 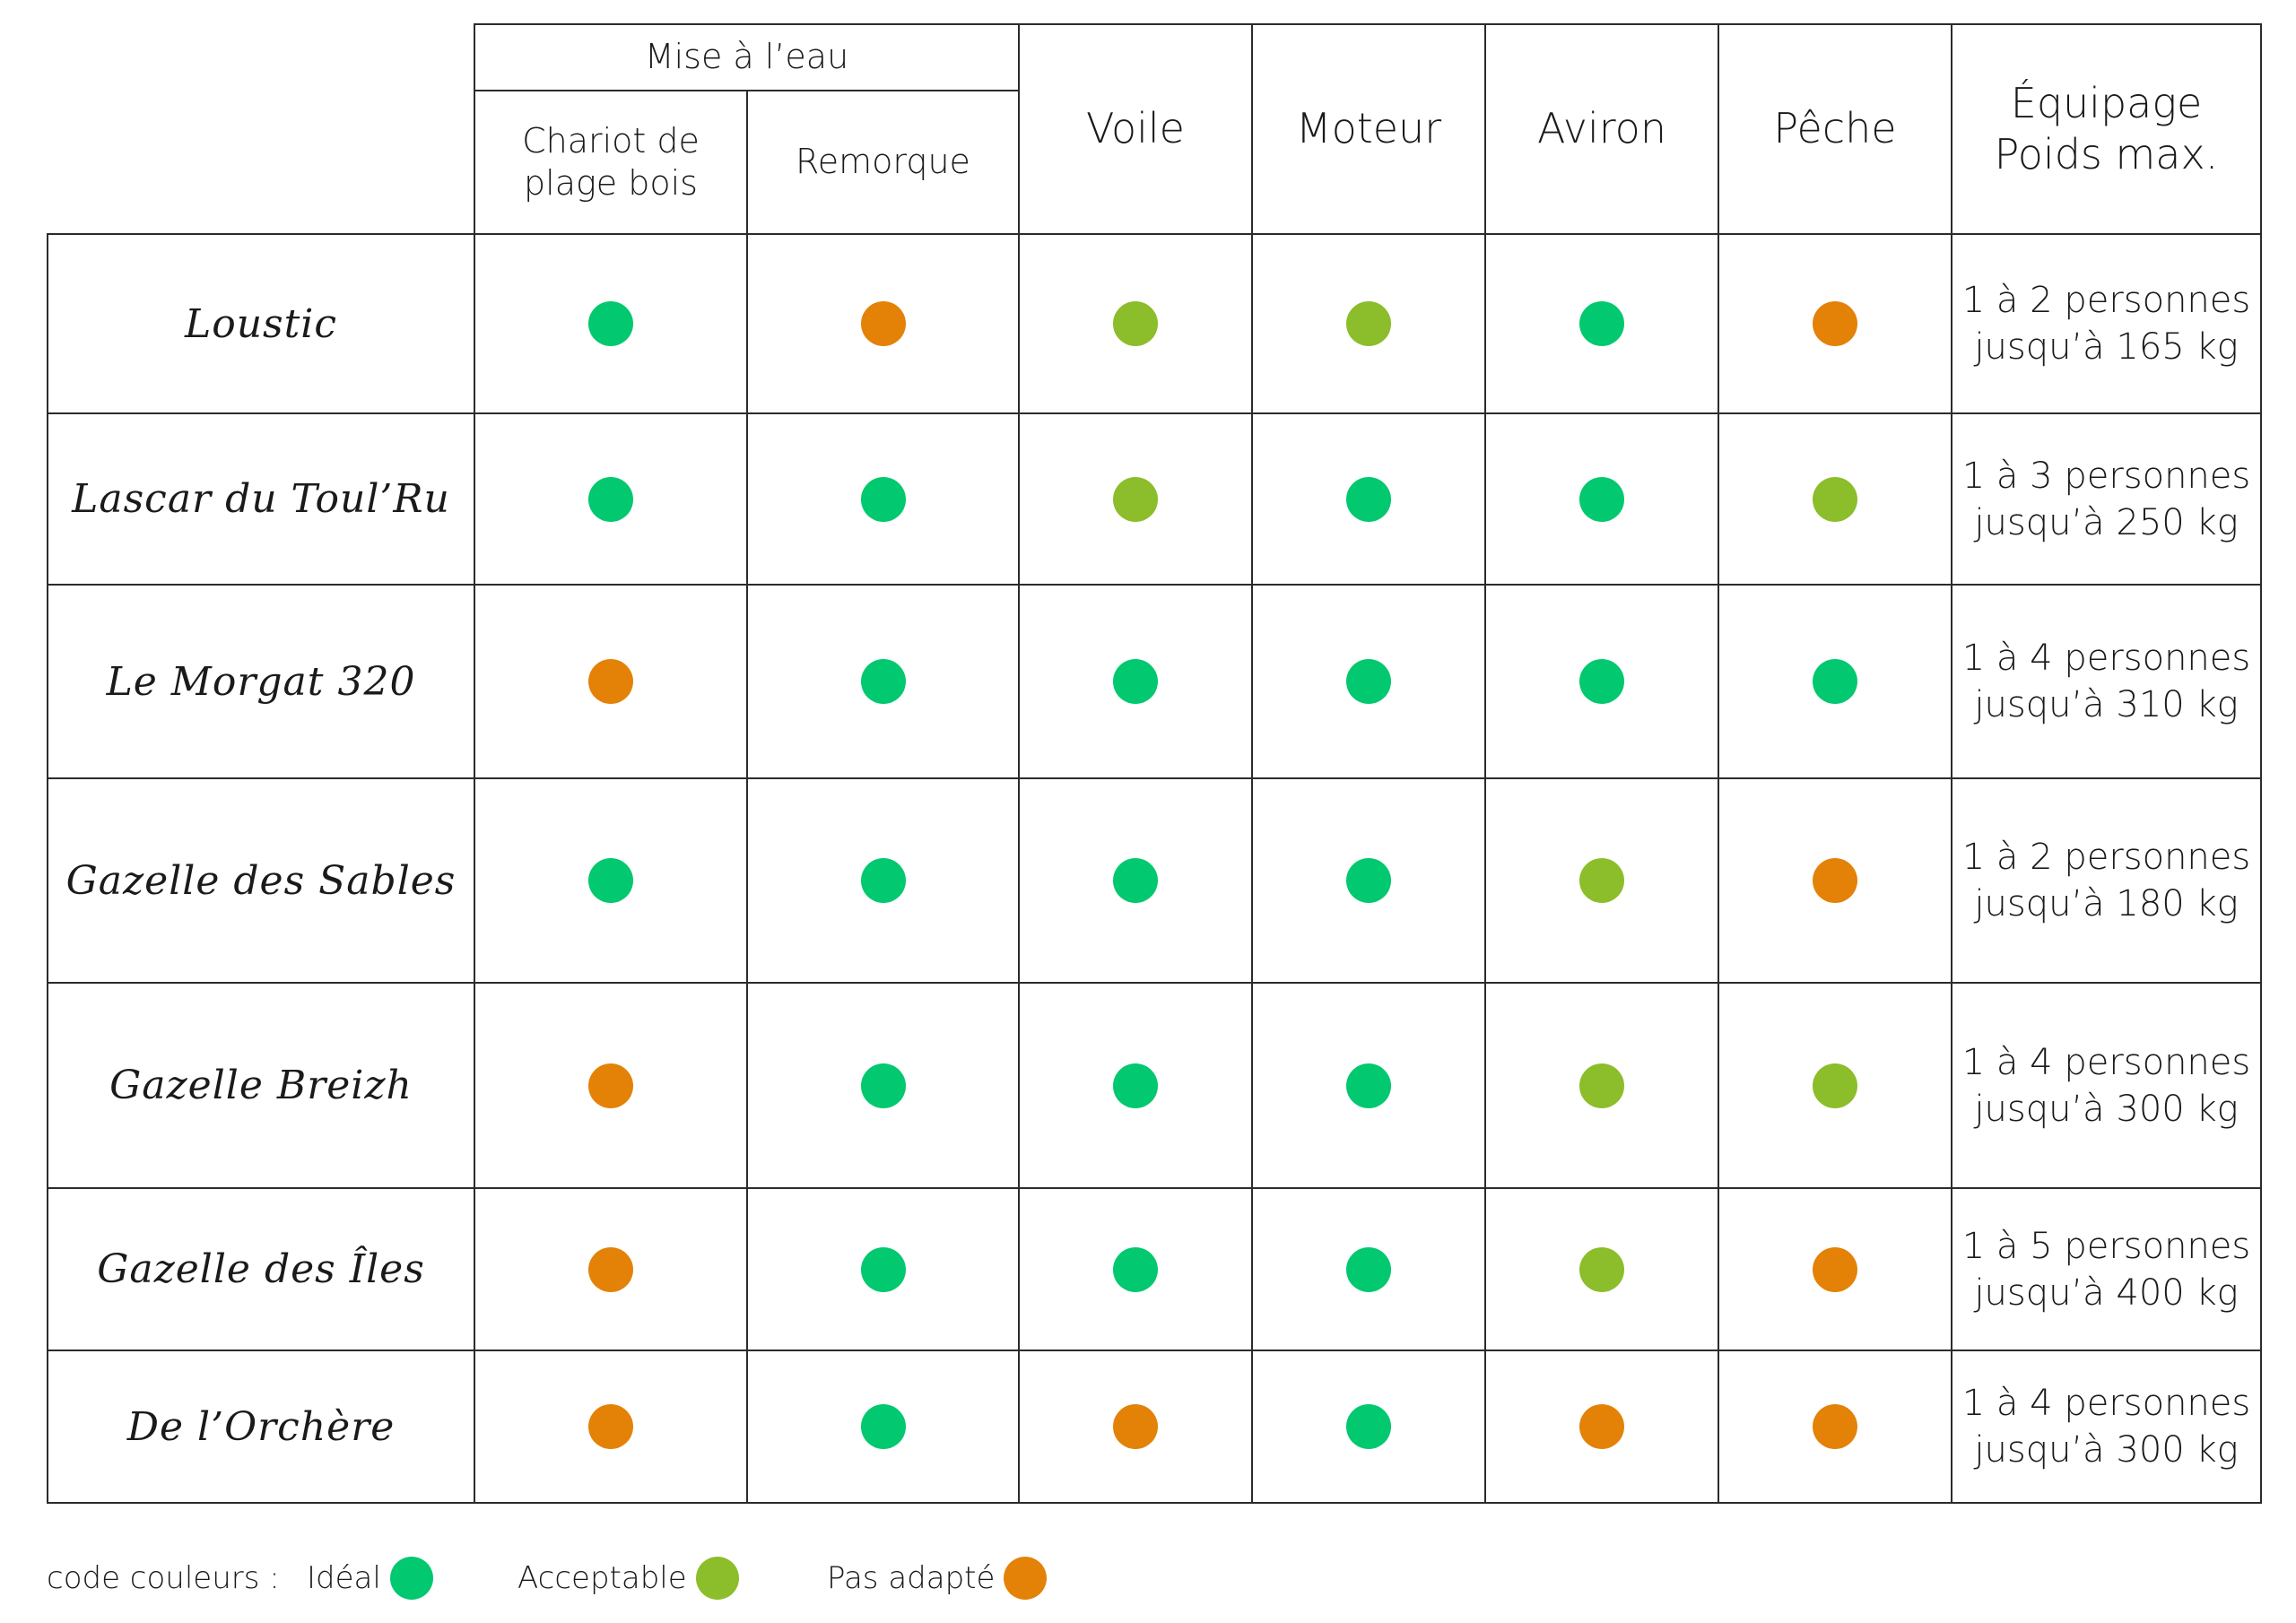 What do you see at coordinates (2106, 323) in the screenshot?
I see `crew-capacity: 1 à 2 personnes jusqu’à 165 kg` at bounding box center [2106, 323].